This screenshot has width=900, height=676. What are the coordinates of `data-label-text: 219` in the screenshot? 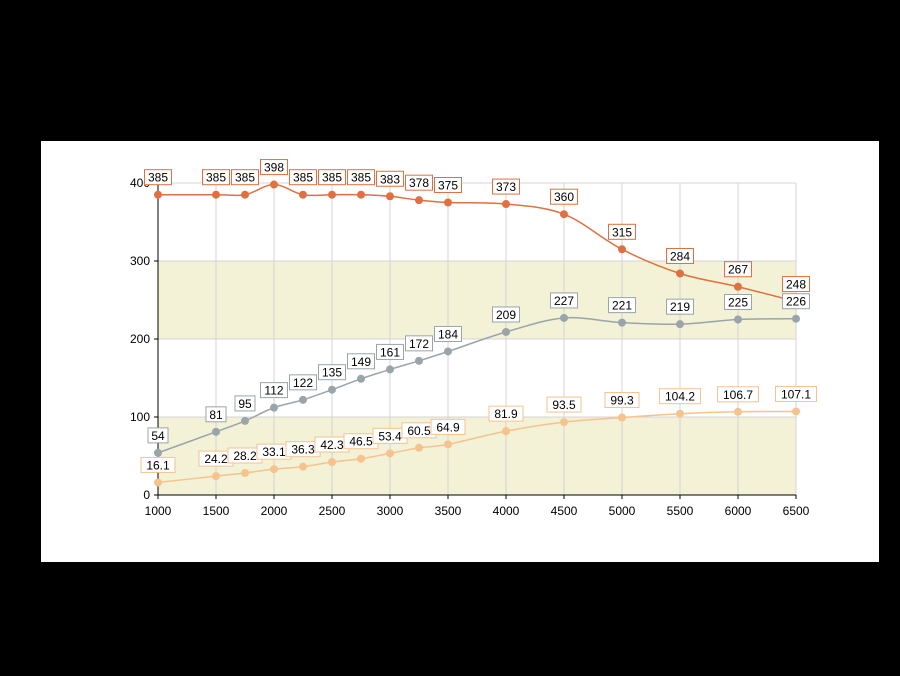 It's located at (680, 307).